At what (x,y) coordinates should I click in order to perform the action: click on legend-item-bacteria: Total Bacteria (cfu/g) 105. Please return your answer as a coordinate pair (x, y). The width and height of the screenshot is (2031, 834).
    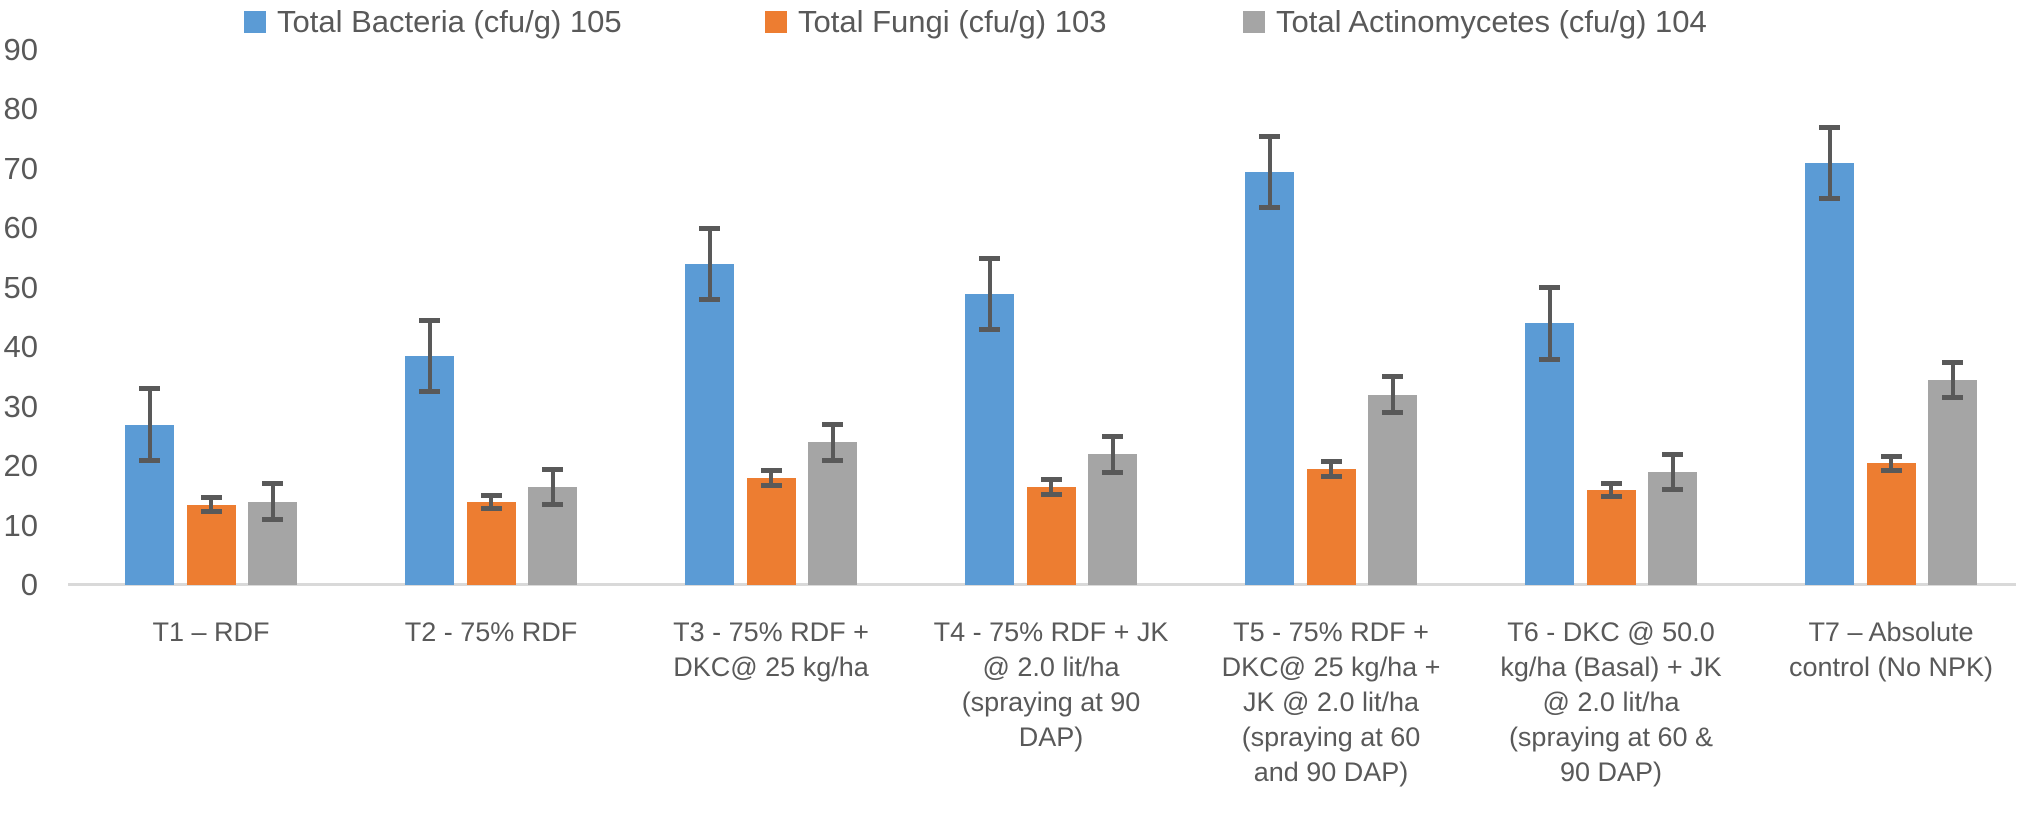
    Looking at the image, I should click on (433, 21).